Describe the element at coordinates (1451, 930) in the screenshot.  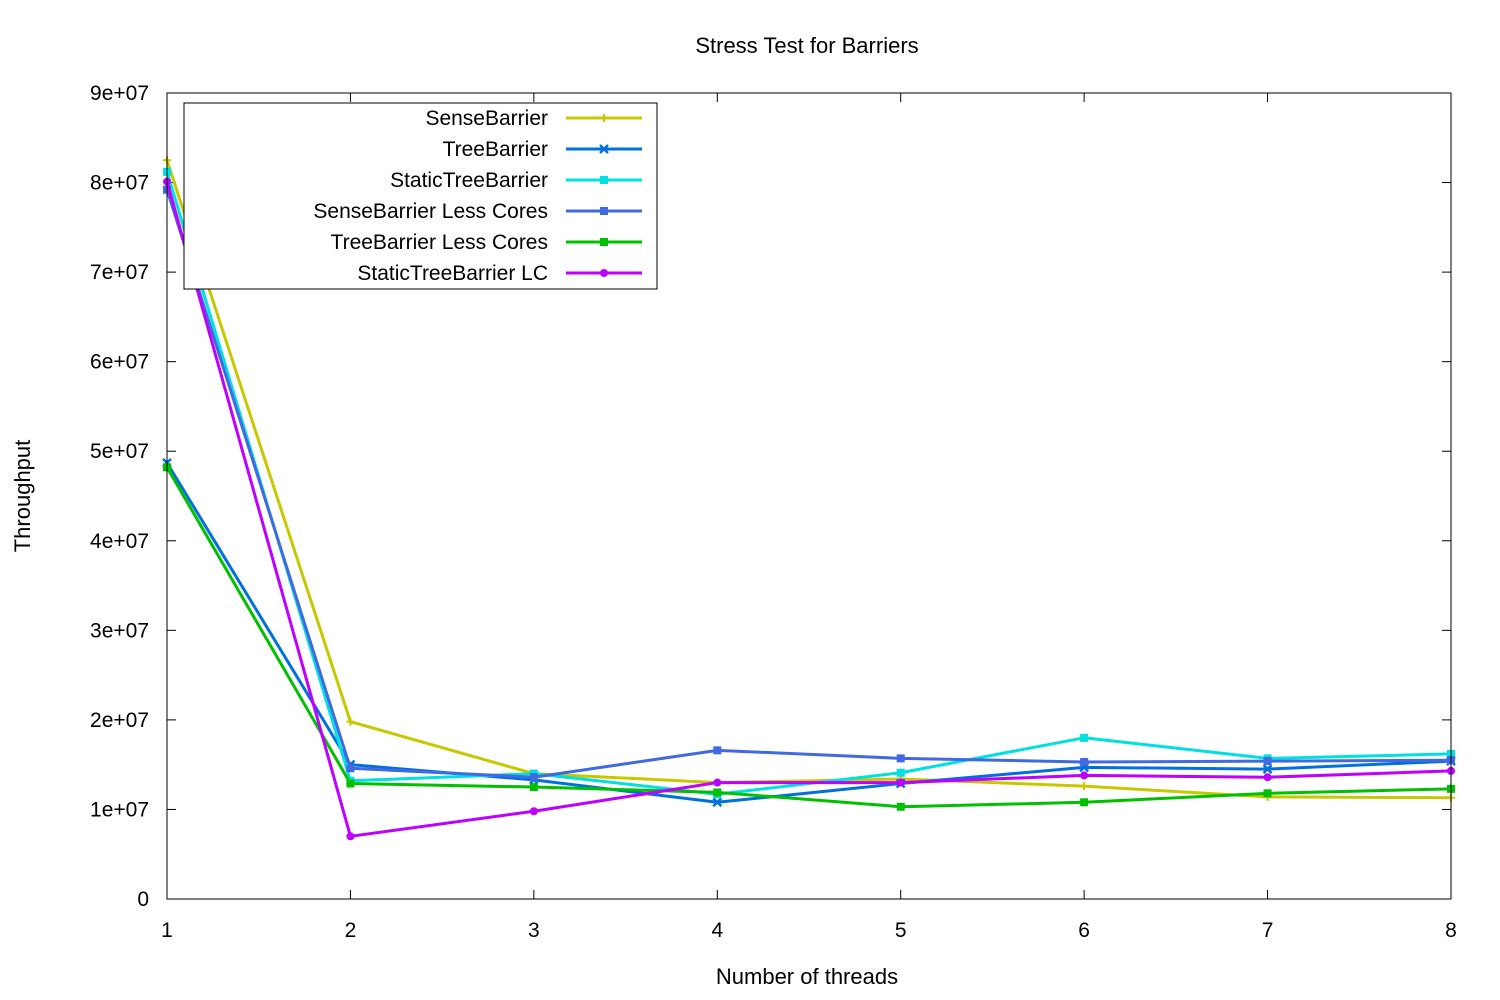
I see `x-tick-label: 8` at that location.